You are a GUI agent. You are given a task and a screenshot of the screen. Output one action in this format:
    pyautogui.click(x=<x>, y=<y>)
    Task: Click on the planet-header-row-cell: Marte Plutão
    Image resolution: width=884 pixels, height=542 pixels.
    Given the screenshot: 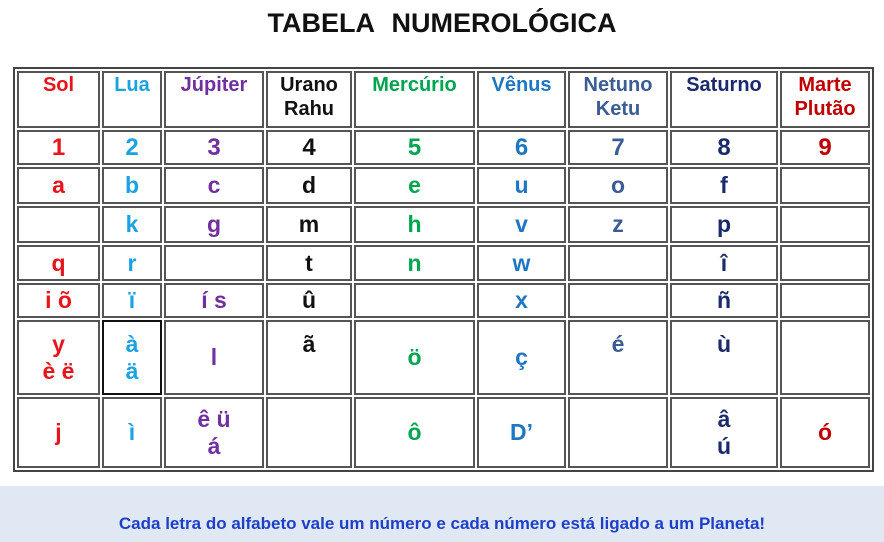 What is the action you would take?
    pyautogui.click(x=825, y=99)
    